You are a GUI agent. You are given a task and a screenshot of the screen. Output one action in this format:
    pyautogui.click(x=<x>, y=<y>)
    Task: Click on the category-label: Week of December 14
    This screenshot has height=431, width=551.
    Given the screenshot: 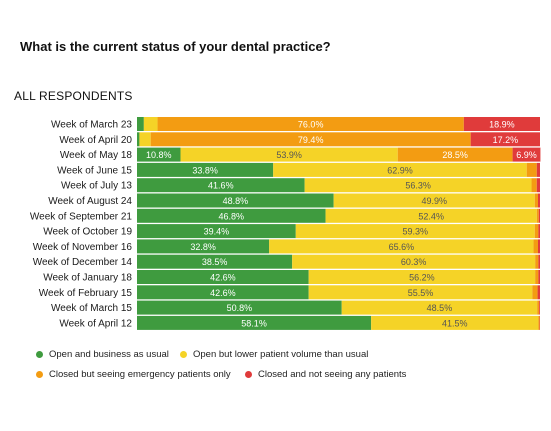 What is the action you would take?
    pyautogui.click(x=83, y=262)
    